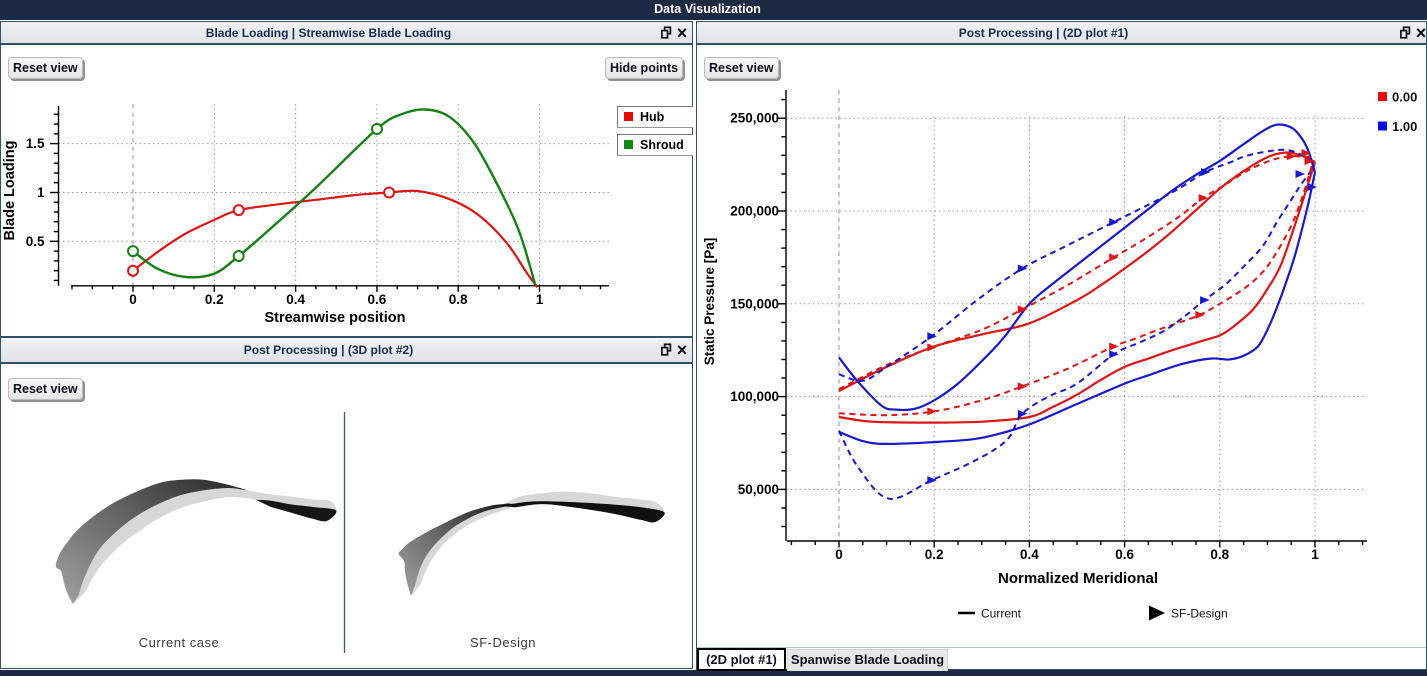 Image resolution: width=1427 pixels, height=676 pixels. What do you see at coordinates (754, 396) in the screenshot?
I see `svg-text: 100,000` at bounding box center [754, 396].